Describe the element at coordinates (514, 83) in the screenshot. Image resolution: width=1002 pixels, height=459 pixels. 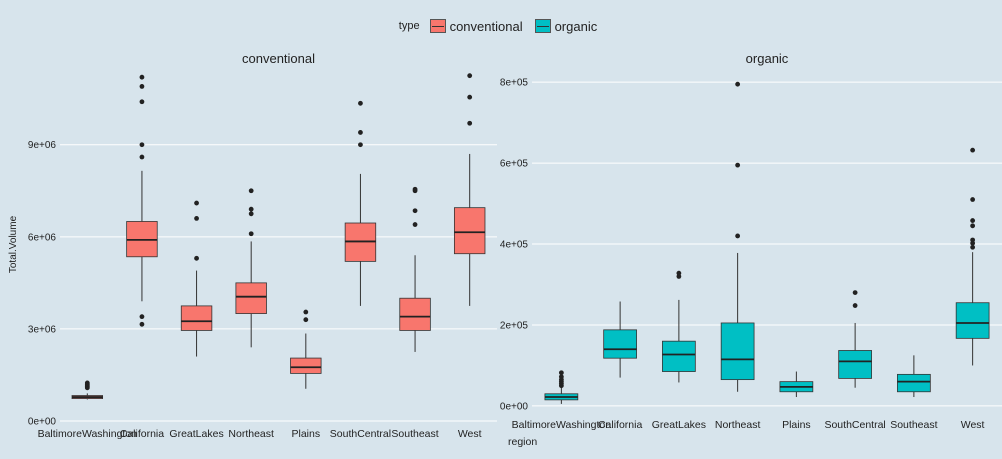
I see `organic-ytick-label: 8e+05` at that location.